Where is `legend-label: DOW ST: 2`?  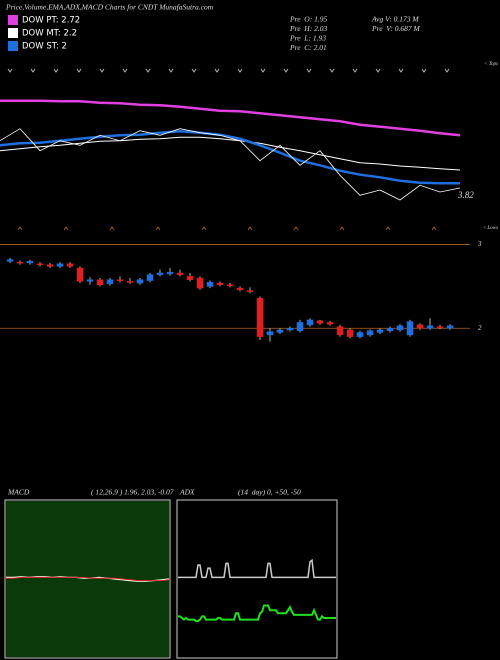
legend-label: DOW ST: 2 is located at coordinates (44, 47).